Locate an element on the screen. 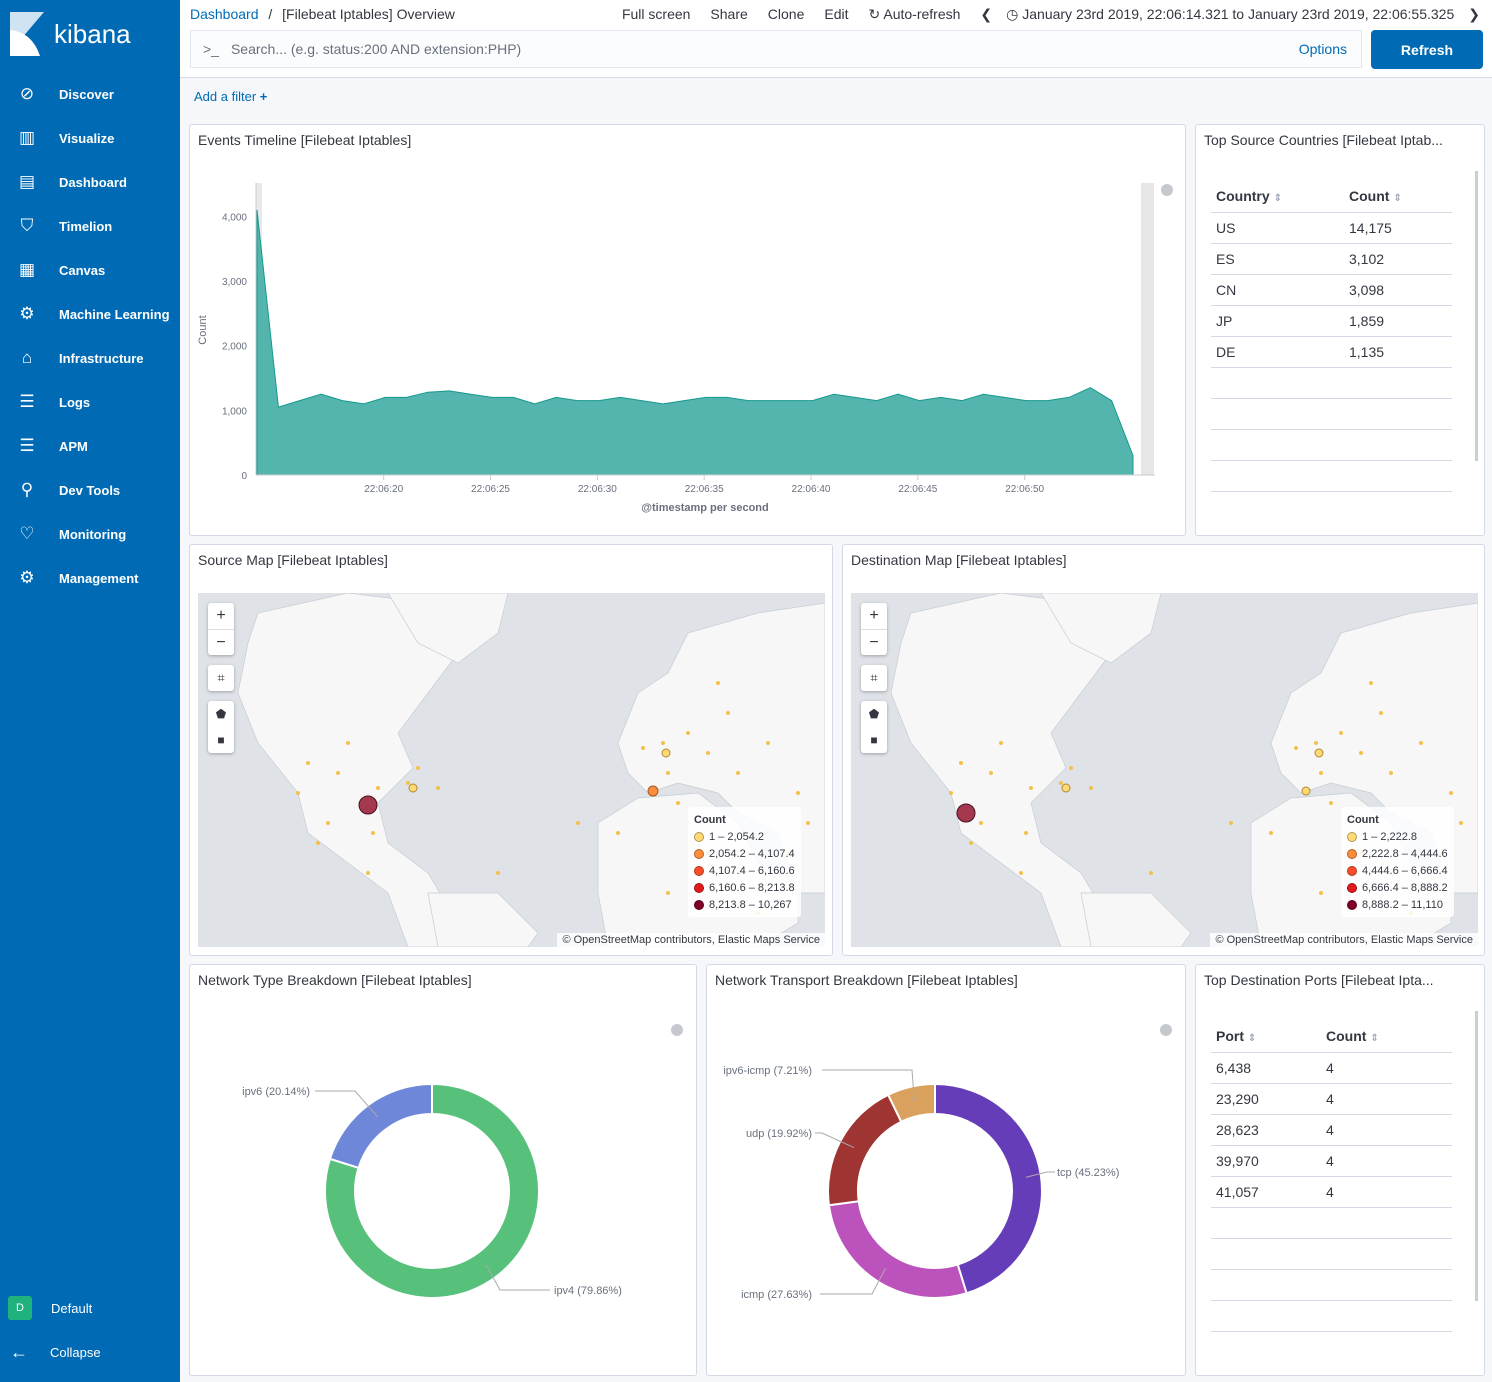  network-type-chart: ipv4 (79.86%) ipv6 (20.14%) is located at coordinates (443, 1165).